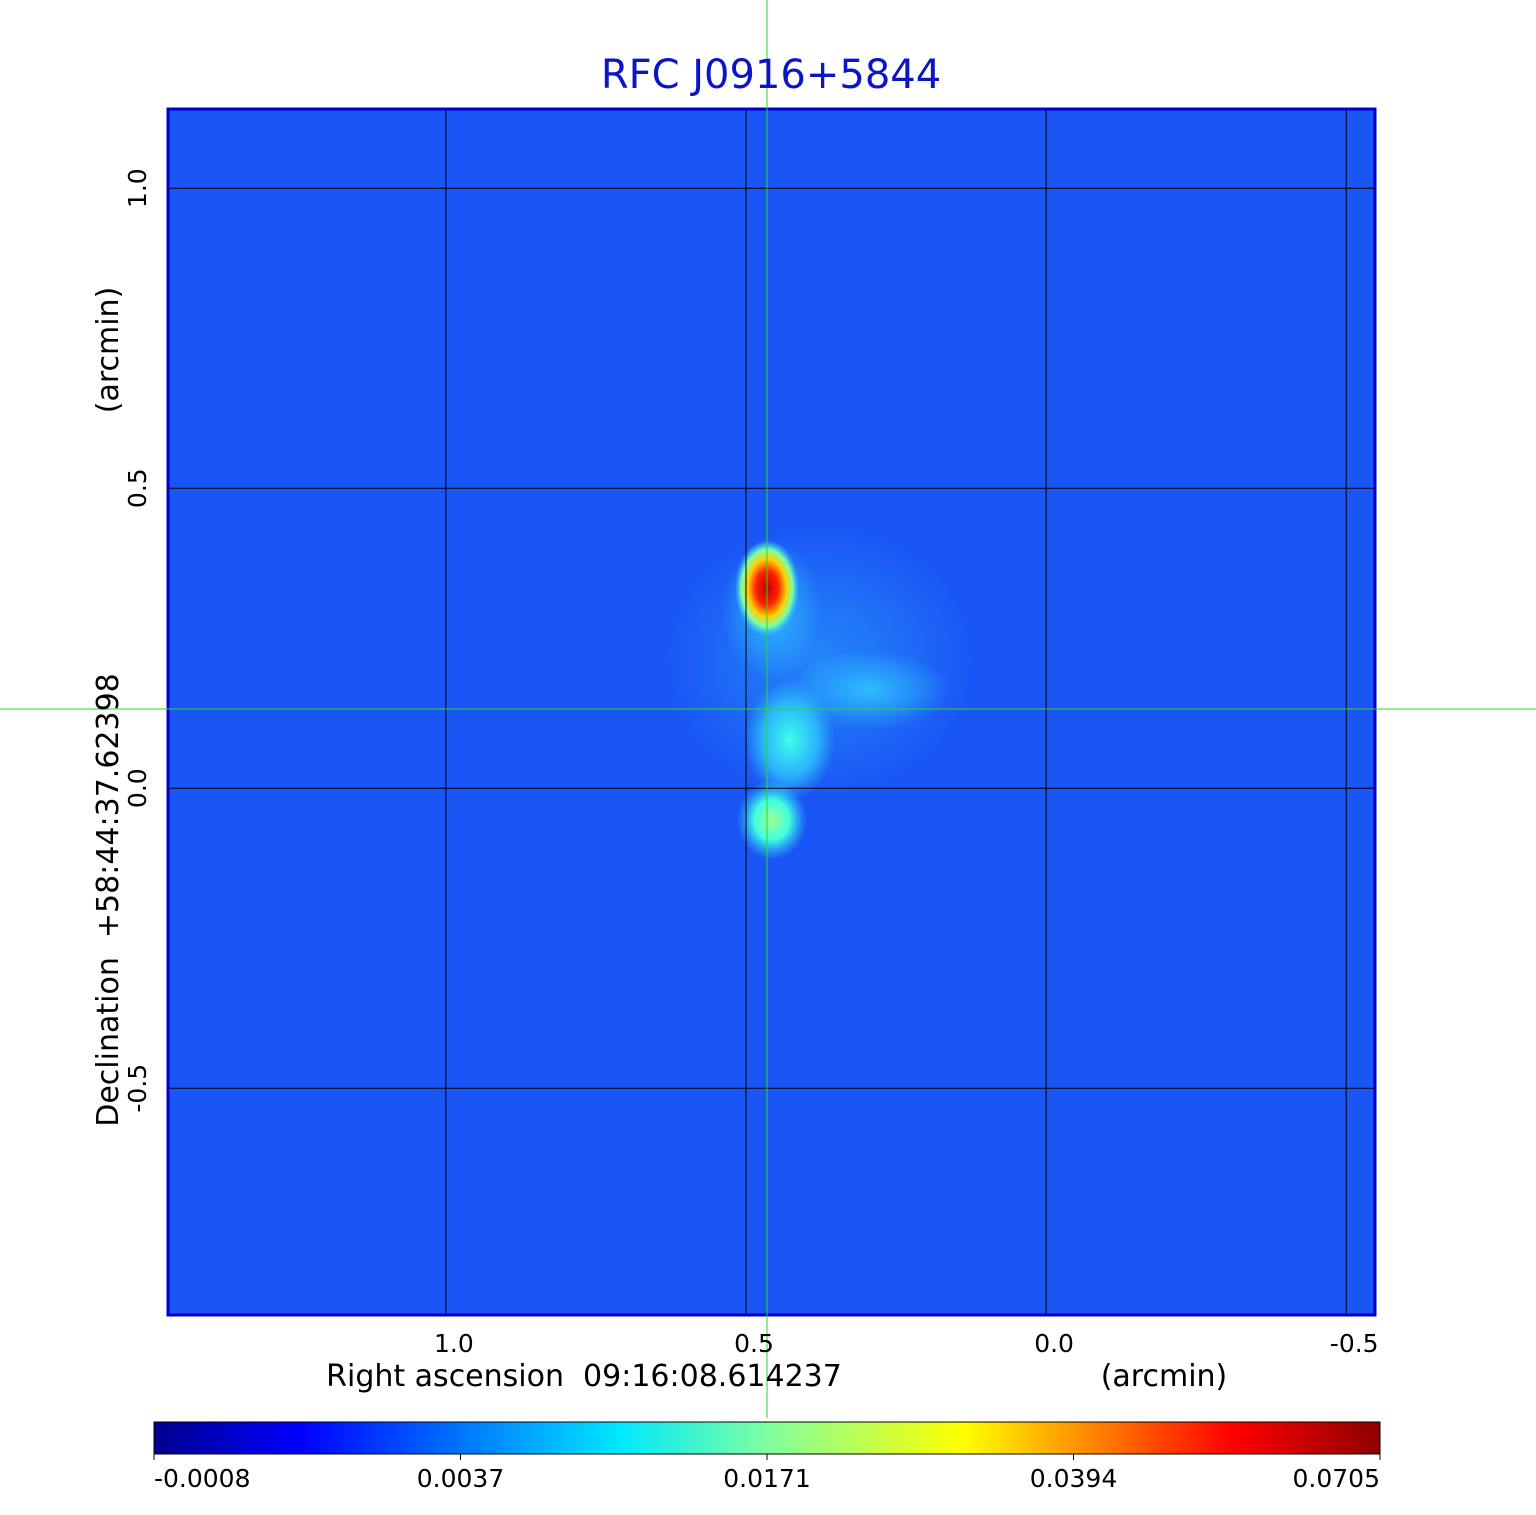 This screenshot has width=1536, height=1515. Describe the element at coordinates (1054, 1343) in the screenshot. I see `x-tick-label: 0.0` at that location.